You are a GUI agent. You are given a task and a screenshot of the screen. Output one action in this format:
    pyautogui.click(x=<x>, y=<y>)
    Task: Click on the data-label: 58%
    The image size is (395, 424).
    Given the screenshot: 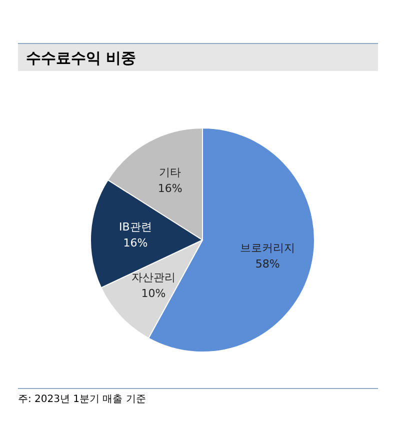 What is the action you would take?
    pyautogui.click(x=267, y=264)
    